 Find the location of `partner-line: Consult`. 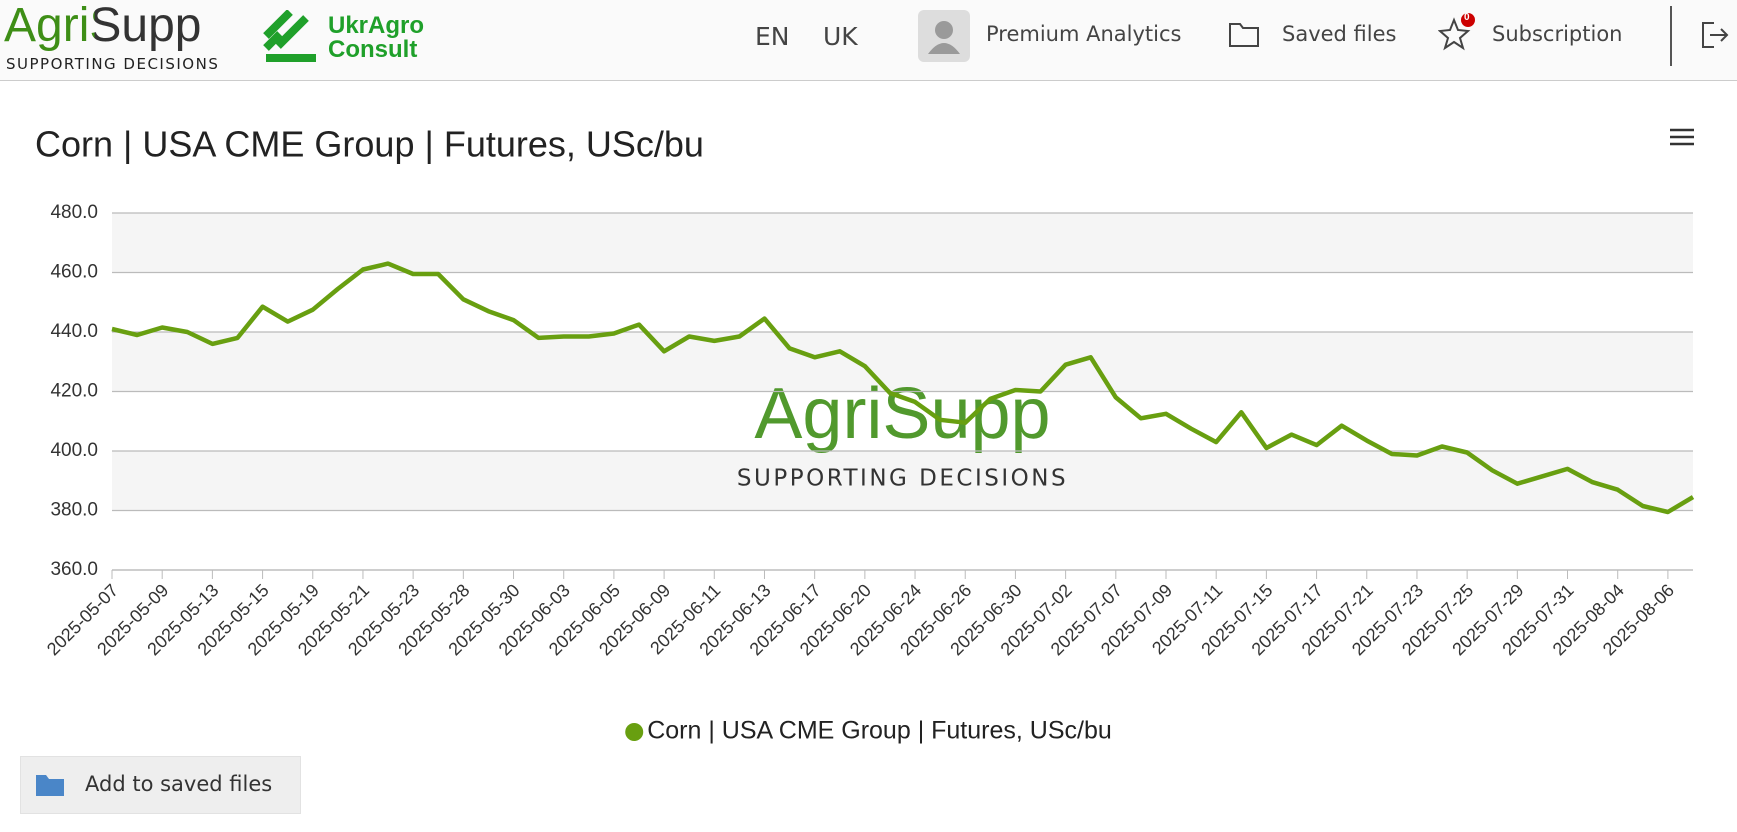

partner-line: Consult is located at coordinates (373, 49).